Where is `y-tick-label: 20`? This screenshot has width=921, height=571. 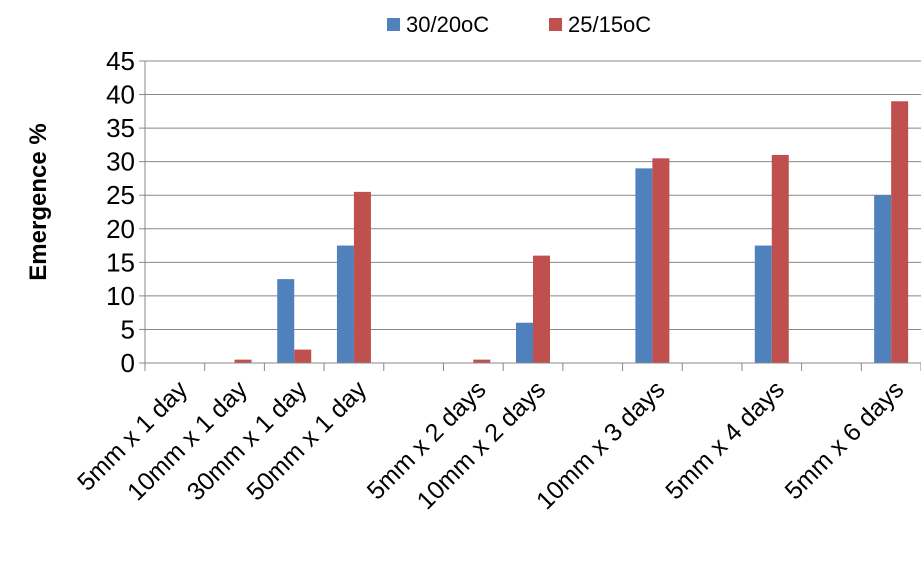 y-tick-label: 20 is located at coordinates (120, 229).